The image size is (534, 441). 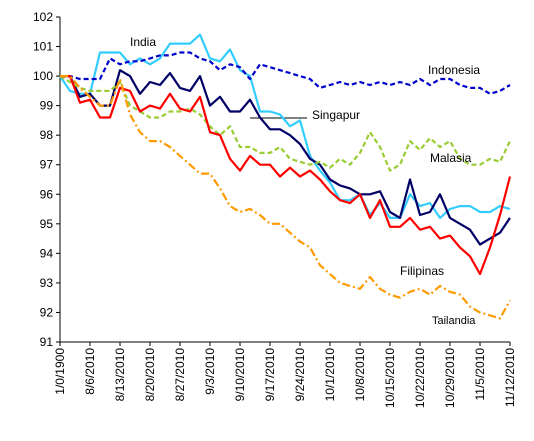 What do you see at coordinates (143, 42) in the screenshot?
I see `series-label: India` at bounding box center [143, 42].